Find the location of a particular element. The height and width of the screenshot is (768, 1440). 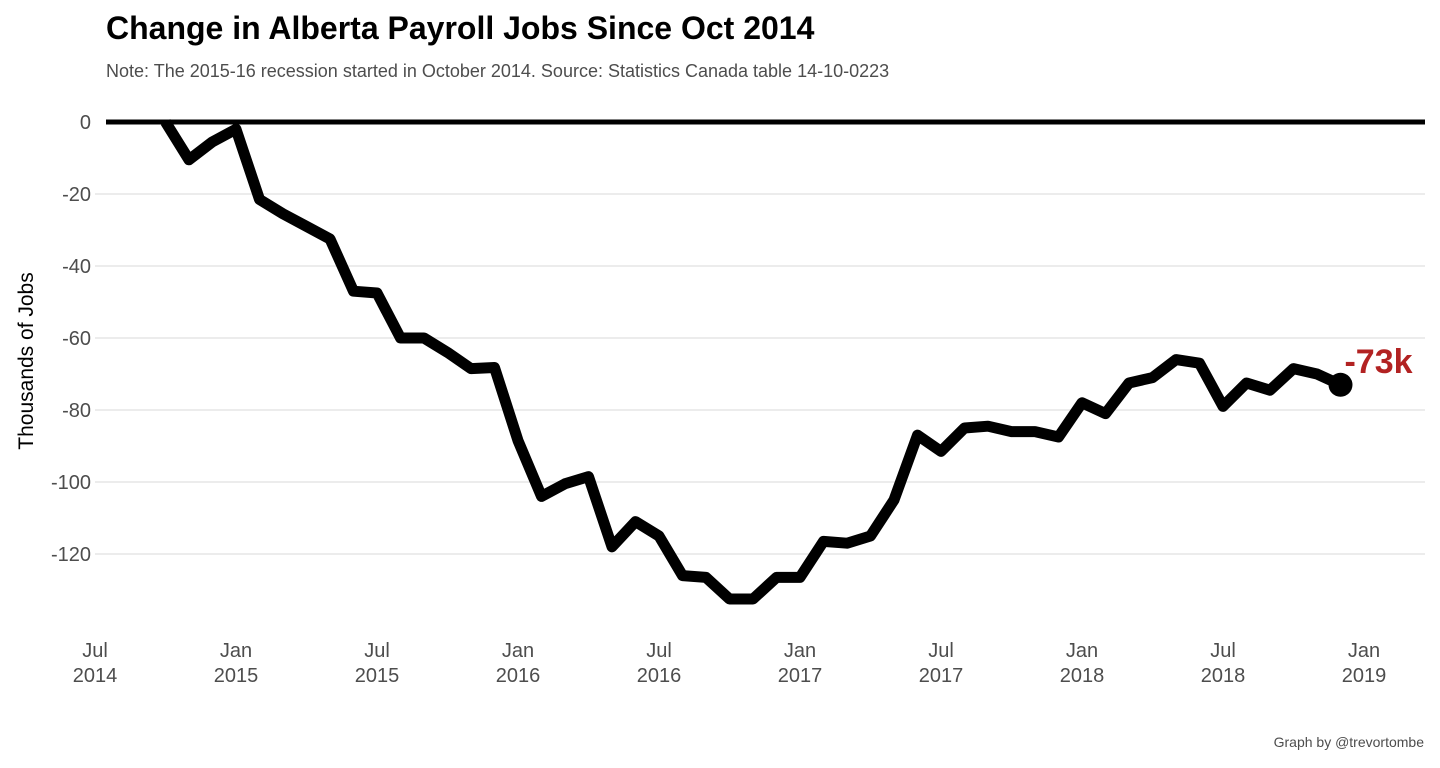

end-value-label: -73k is located at coordinates (1378, 362).